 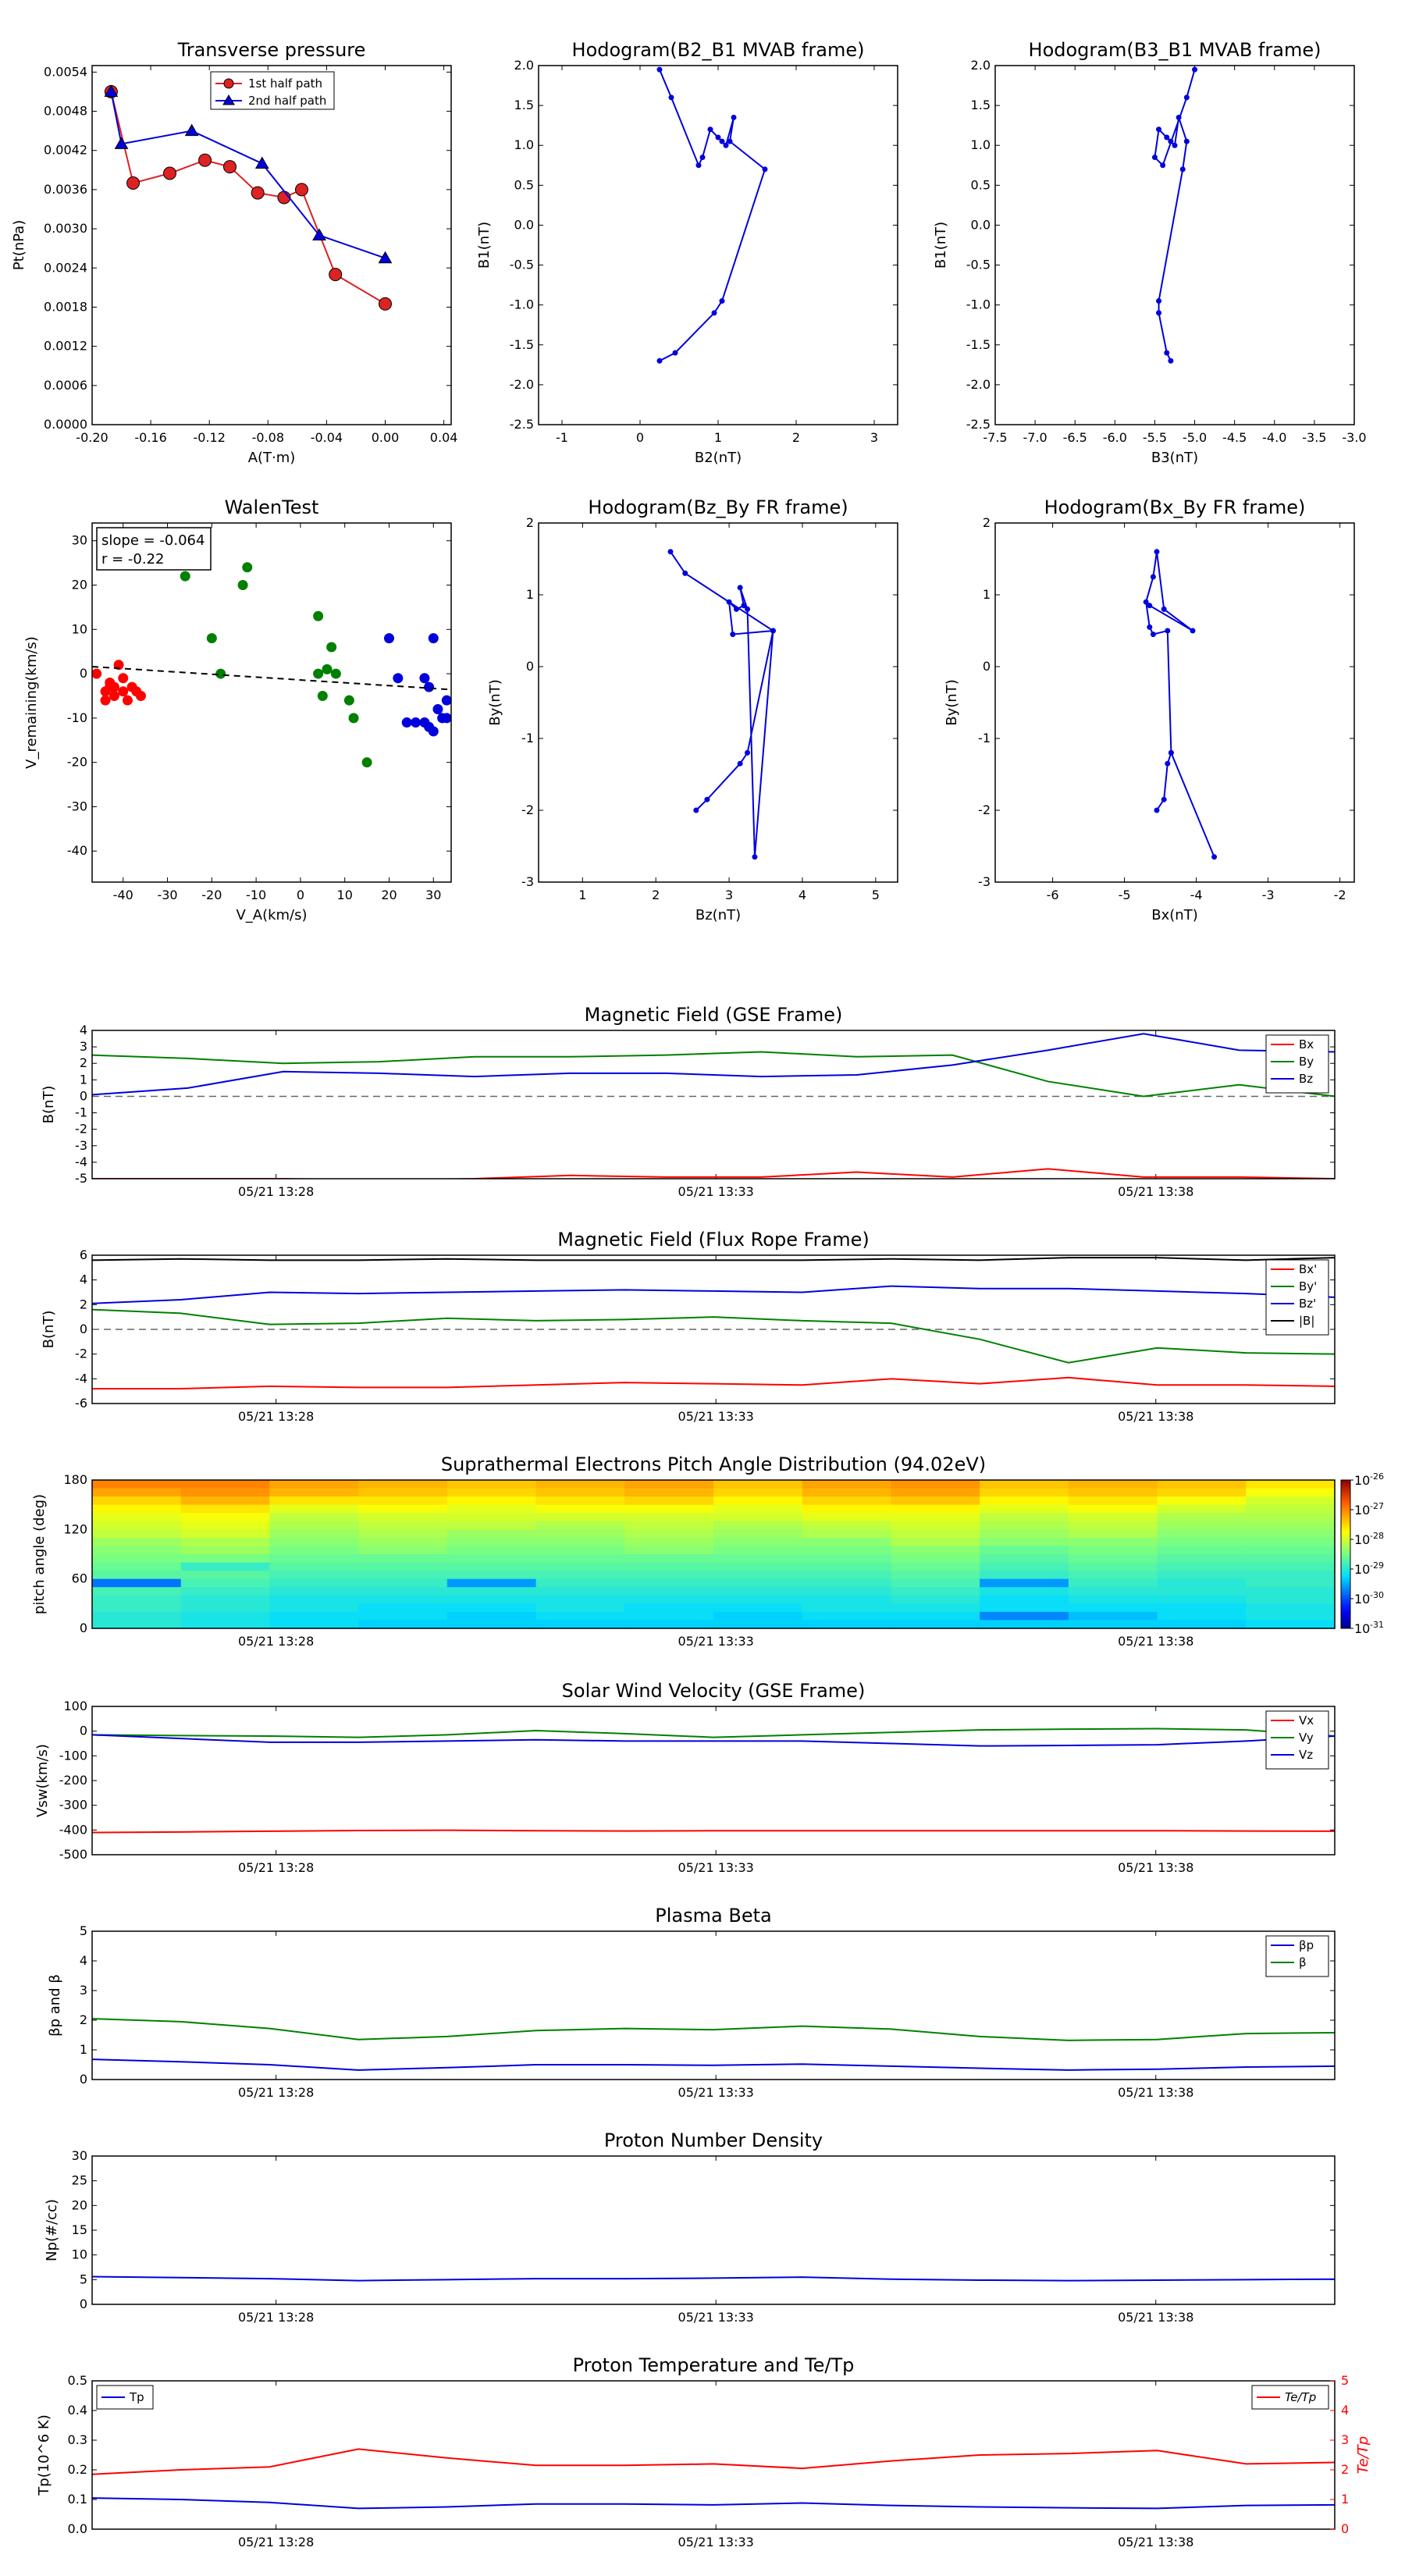 What do you see at coordinates (522, 424) in the screenshot?
I see `hodogram-b2-b1-ytick-label: -2.5` at bounding box center [522, 424].